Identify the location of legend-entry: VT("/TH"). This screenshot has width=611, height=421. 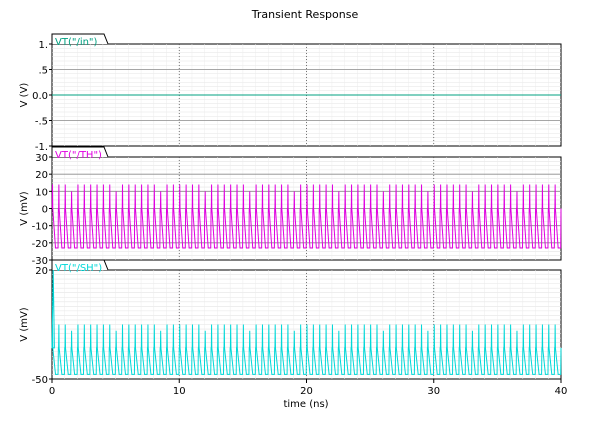
(78, 155).